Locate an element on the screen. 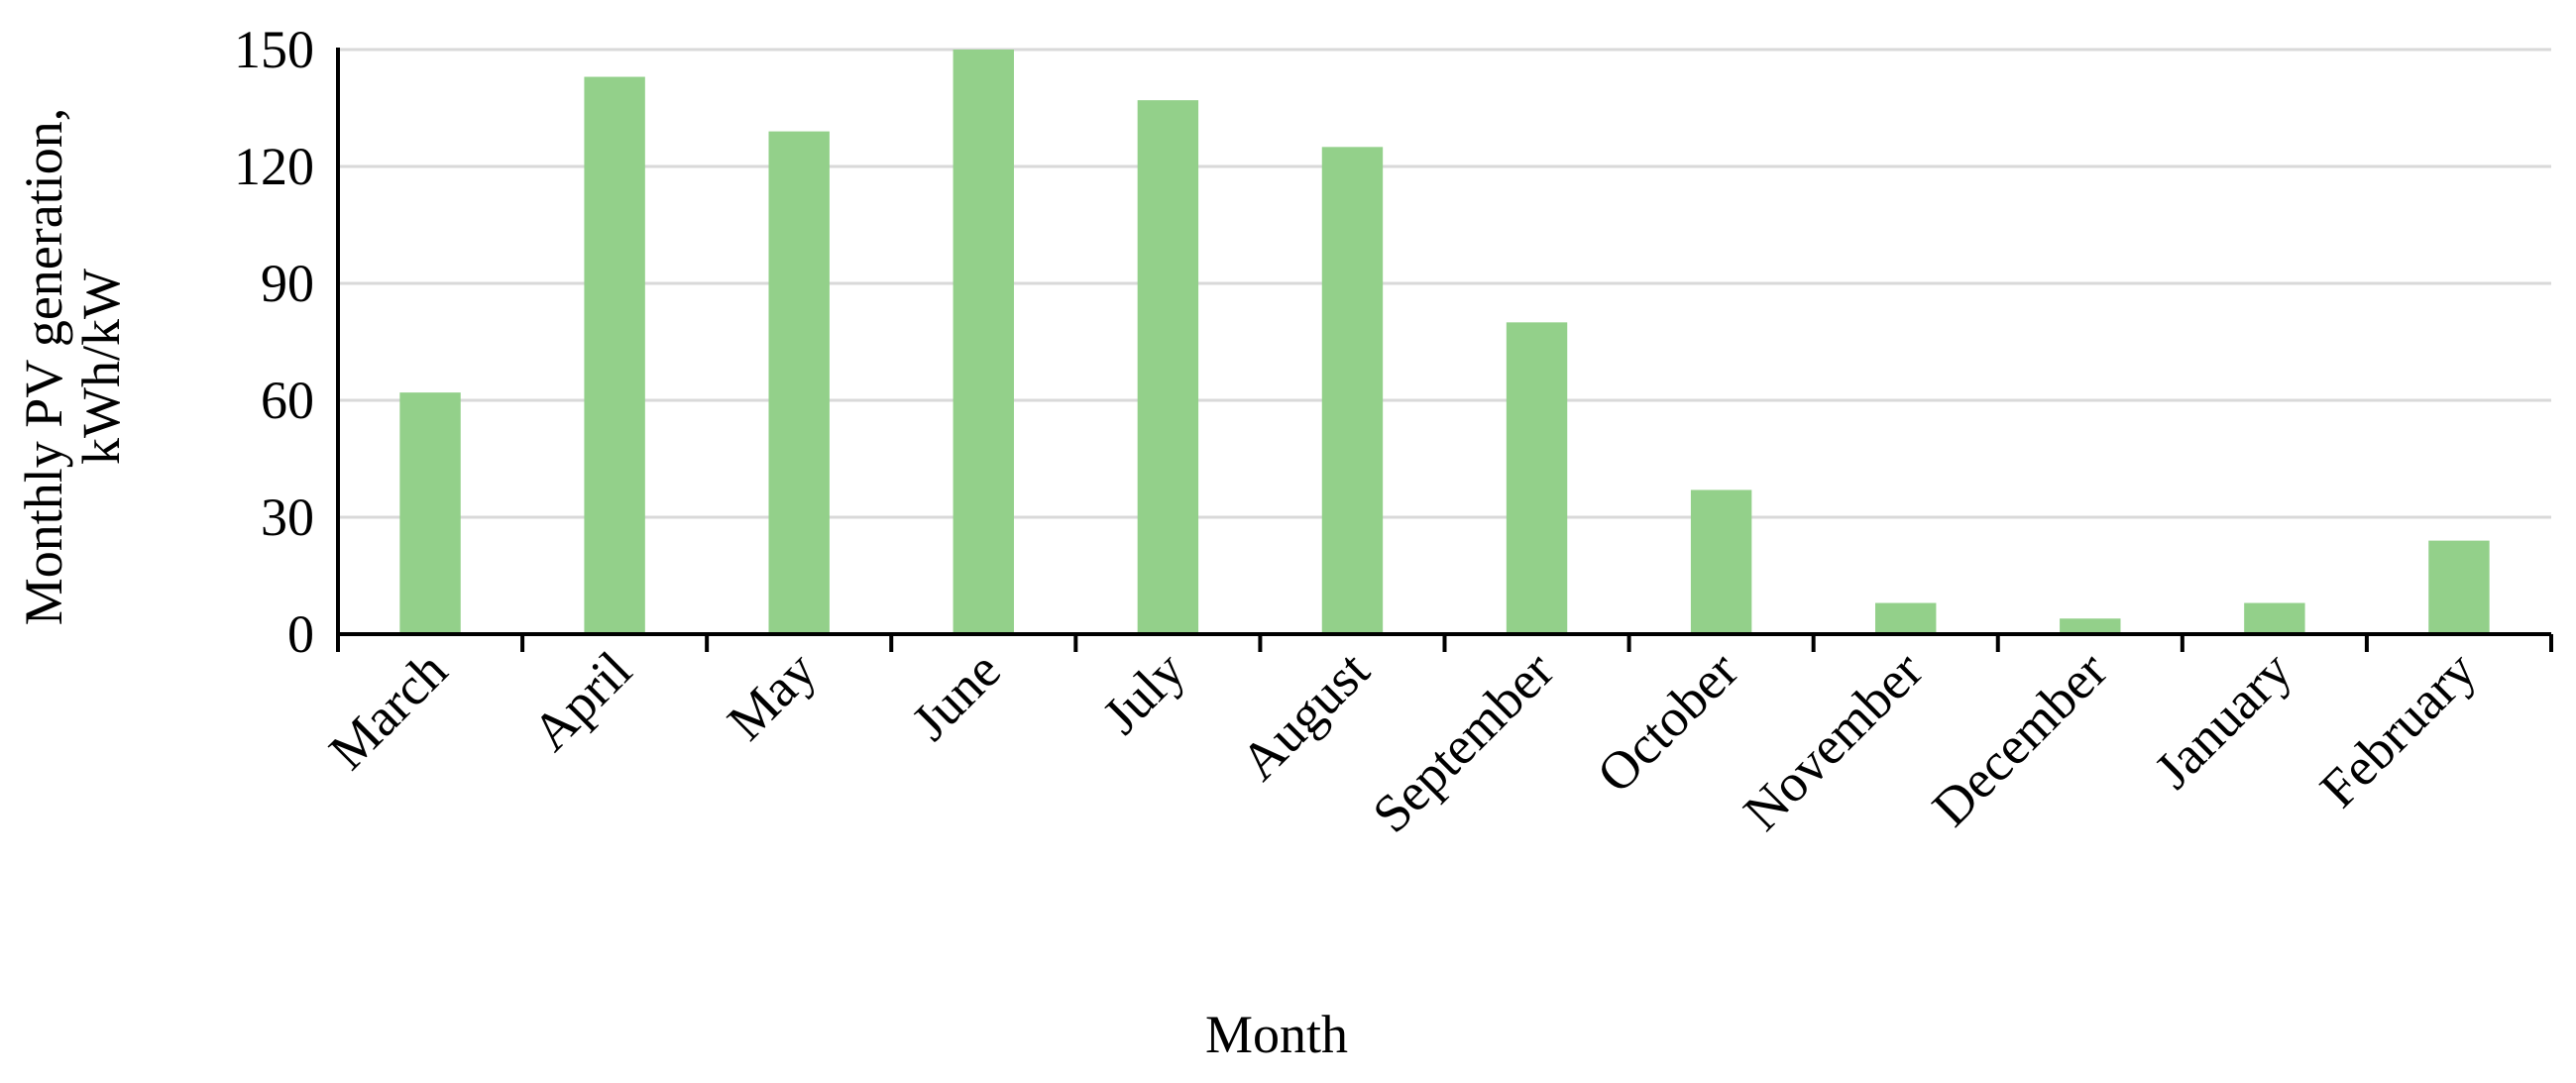 Image resolution: width=2576 pixels, height=1083 pixels. y-tick-label: 0 is located at coordinates (300, 634).